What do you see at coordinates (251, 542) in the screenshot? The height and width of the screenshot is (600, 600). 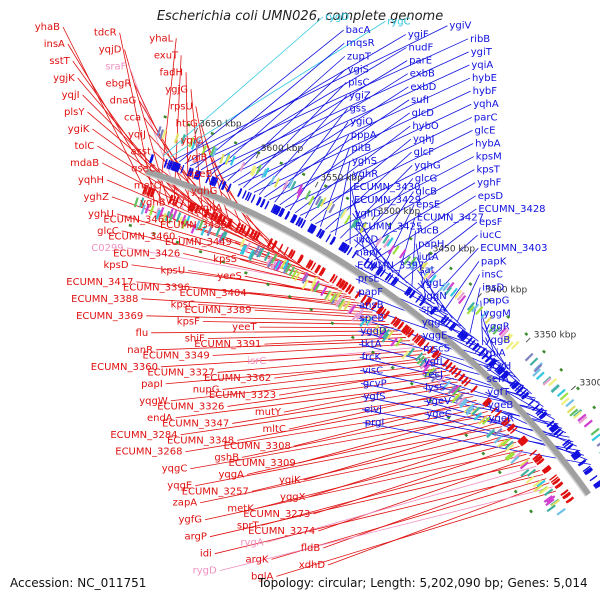 I see `gene-label: rygA` at bounding box center [251, 542].